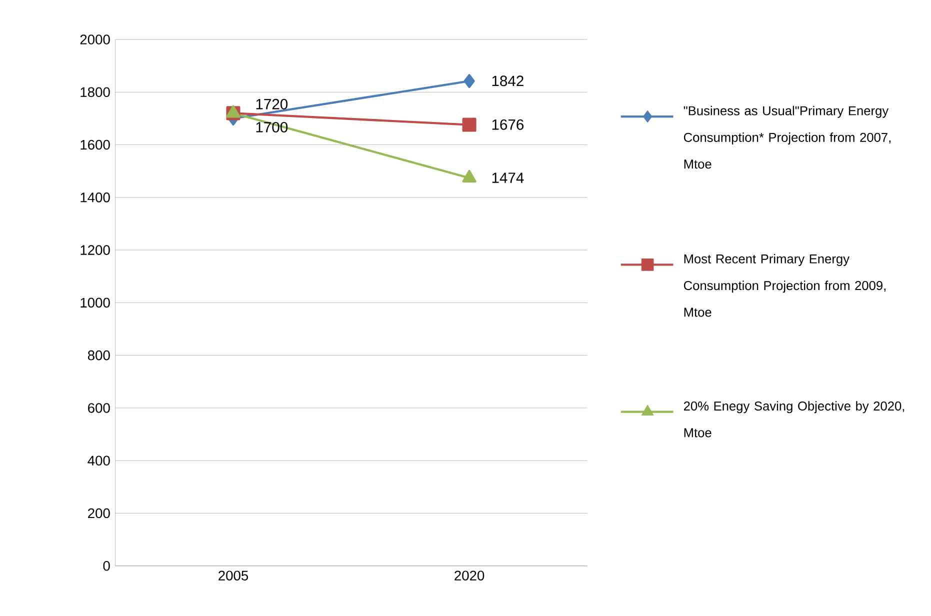 The image size is (931, 616). What do you see at coordinates (794, 419) in the screenshot?
I see `legend-label: 20% Enegy Saving Objective by 2020, Mtoe` at bounding box center [794, 419].